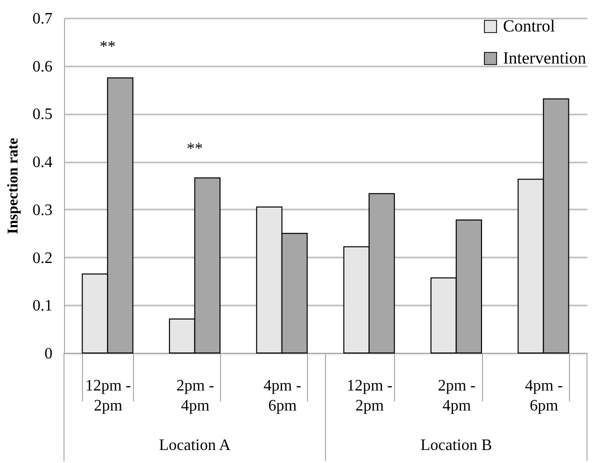  Describe the element at coordinates (42, 306) in the screenshot. I see `y-tick-label: 0.1` at that location.